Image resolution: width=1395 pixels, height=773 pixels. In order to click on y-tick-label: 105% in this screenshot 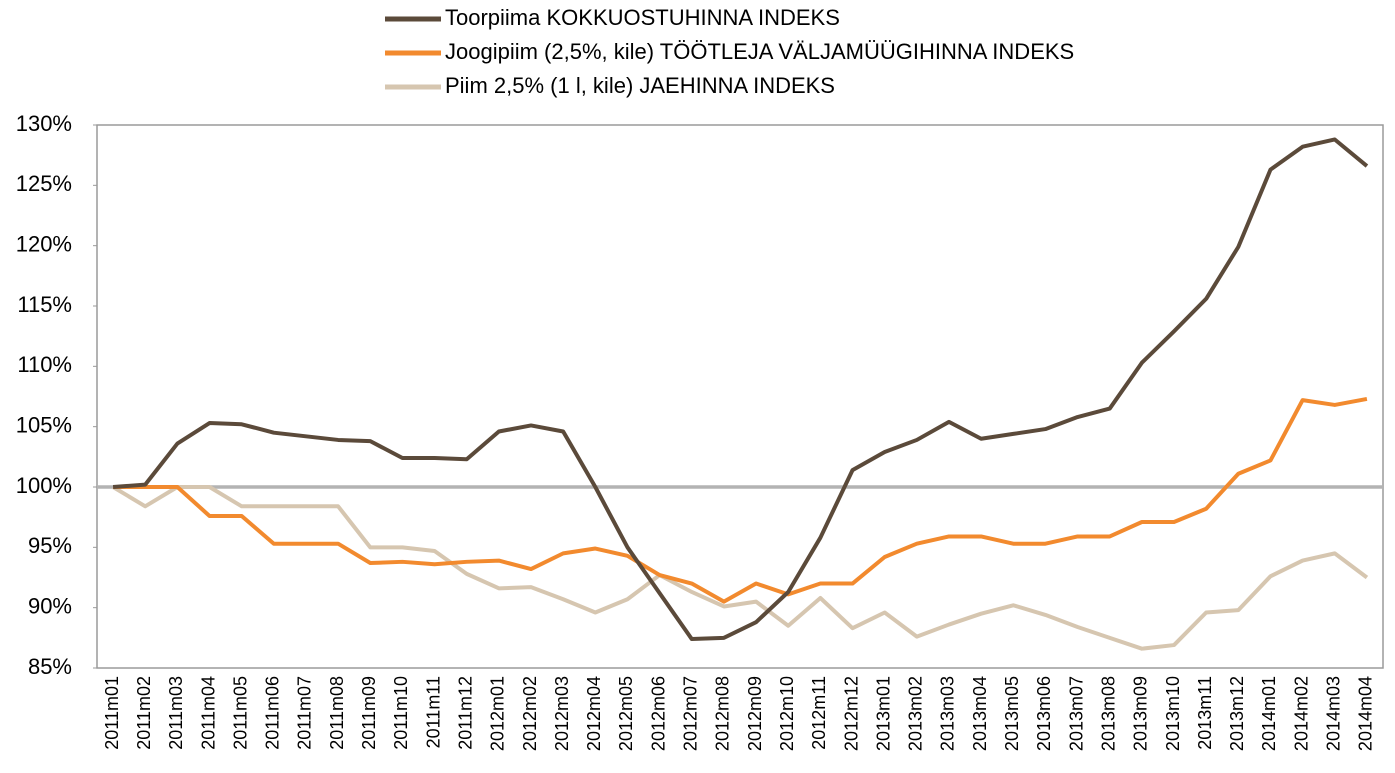, I will do `click(44, 424)`.